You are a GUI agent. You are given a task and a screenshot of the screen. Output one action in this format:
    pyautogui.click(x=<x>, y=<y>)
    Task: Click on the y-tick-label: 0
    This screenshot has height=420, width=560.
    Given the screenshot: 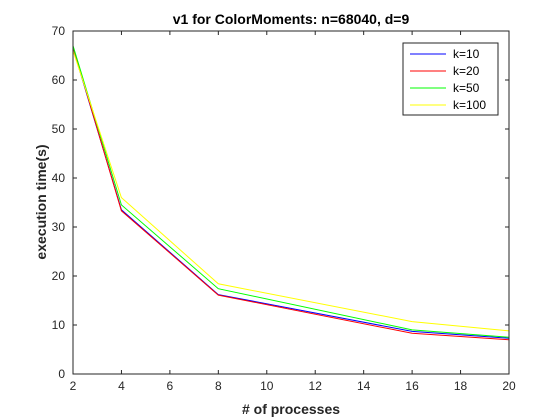 What is the action you would take?
    pyautogui.click(x=61, y=374)
    